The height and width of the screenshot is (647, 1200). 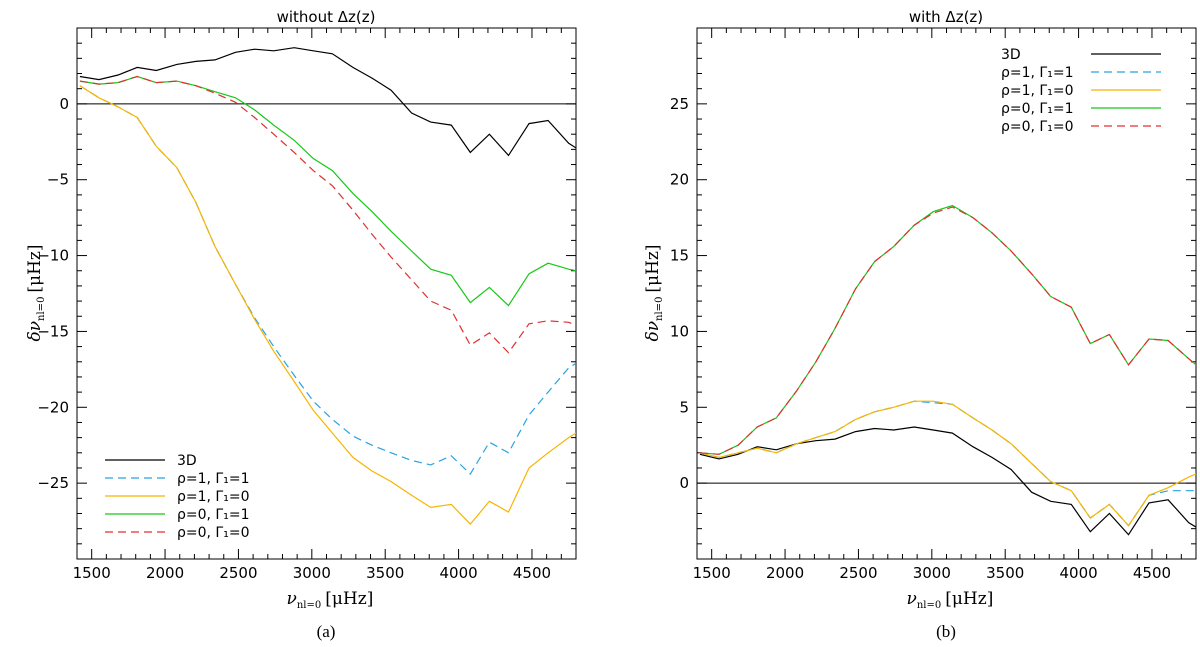 What do you see at coordinates (327, 191) in the screenshot?
I see `series-line--0-1` at bounding box center [327, 191].